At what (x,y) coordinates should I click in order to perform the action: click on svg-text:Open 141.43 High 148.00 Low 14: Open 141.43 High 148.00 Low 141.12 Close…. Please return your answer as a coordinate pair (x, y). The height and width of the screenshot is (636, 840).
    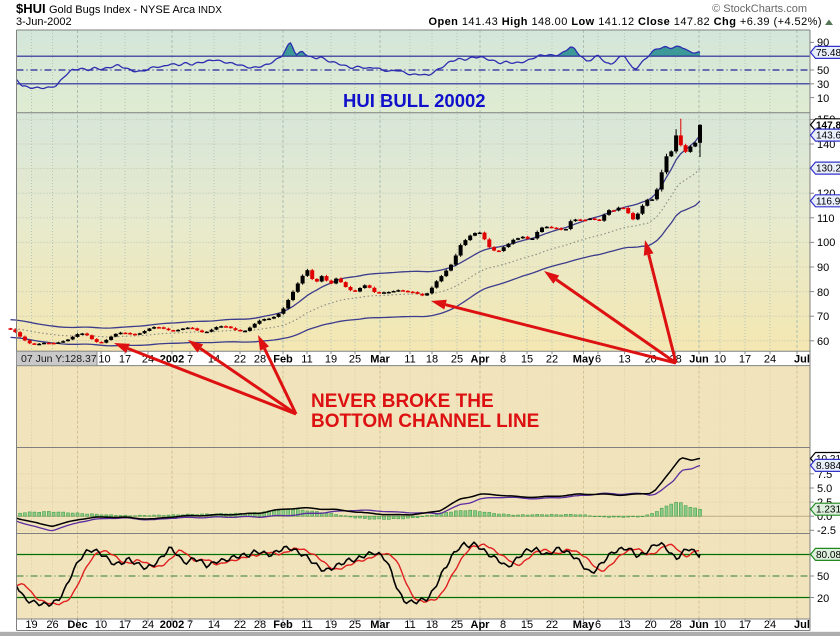
    Looking at the image, I should click on (625, 22).